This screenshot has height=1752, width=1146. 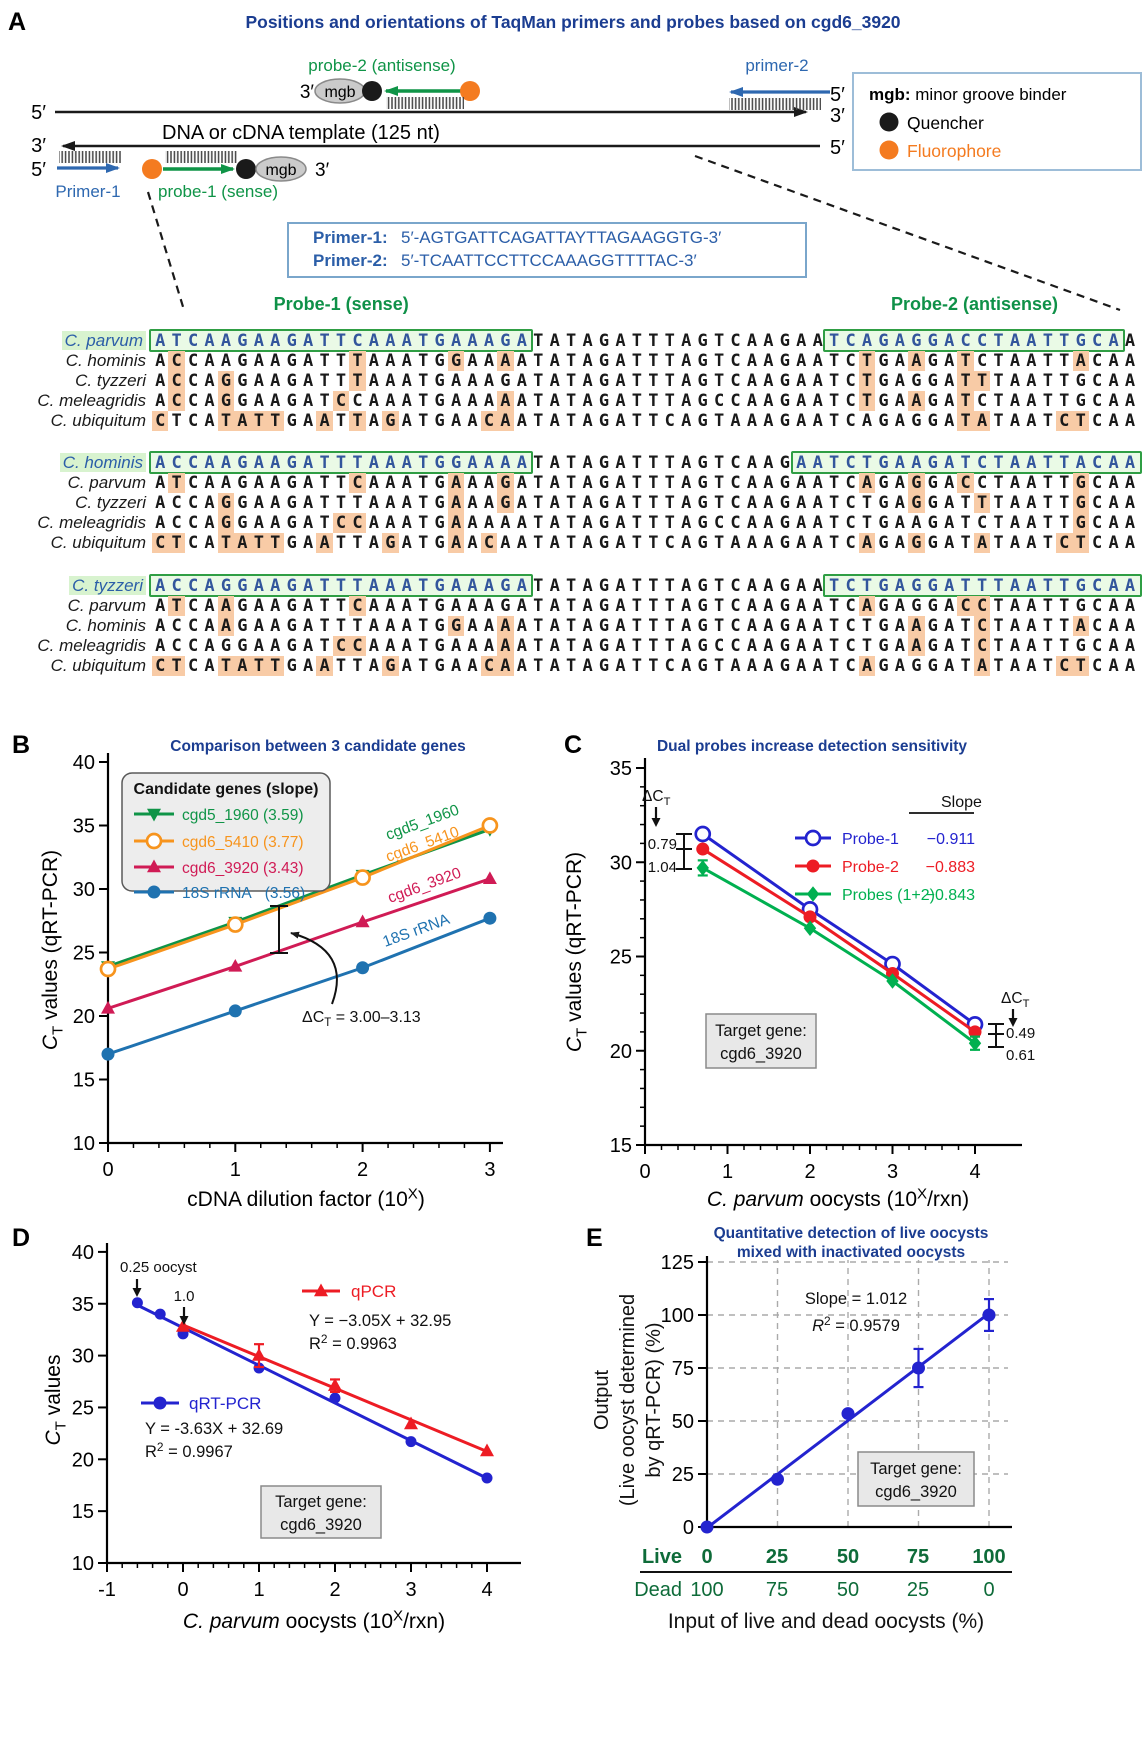 I want to click on species-name: C. meleagridis, so click(x=73, y=646).